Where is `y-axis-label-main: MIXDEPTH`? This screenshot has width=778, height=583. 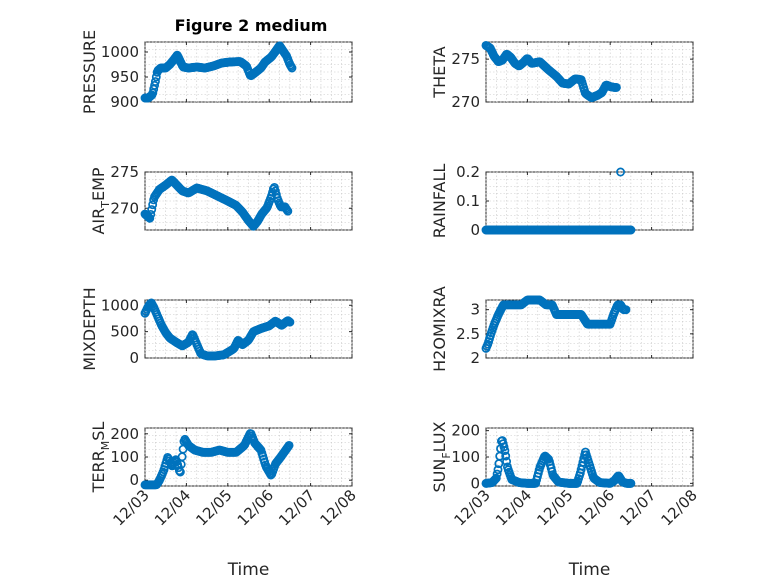
y-axis-label-main: MIXDEPTH is located at coordinates (89, 328).